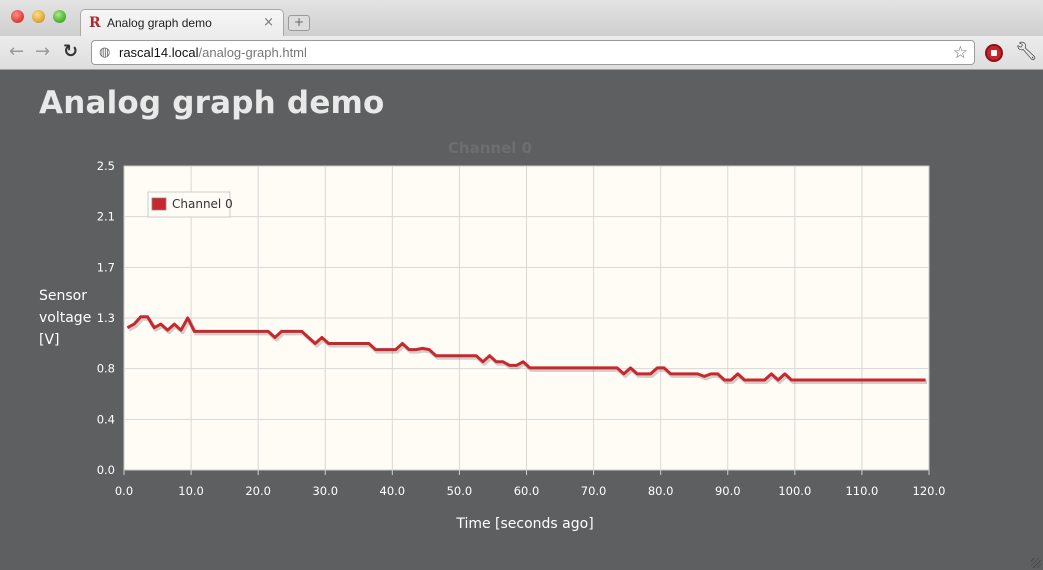 This screenshot has height=570, width=1043. Describe the element at coordinates (43, 51) in the screenshot. I see `forward-arrow-icon: →` at that location.